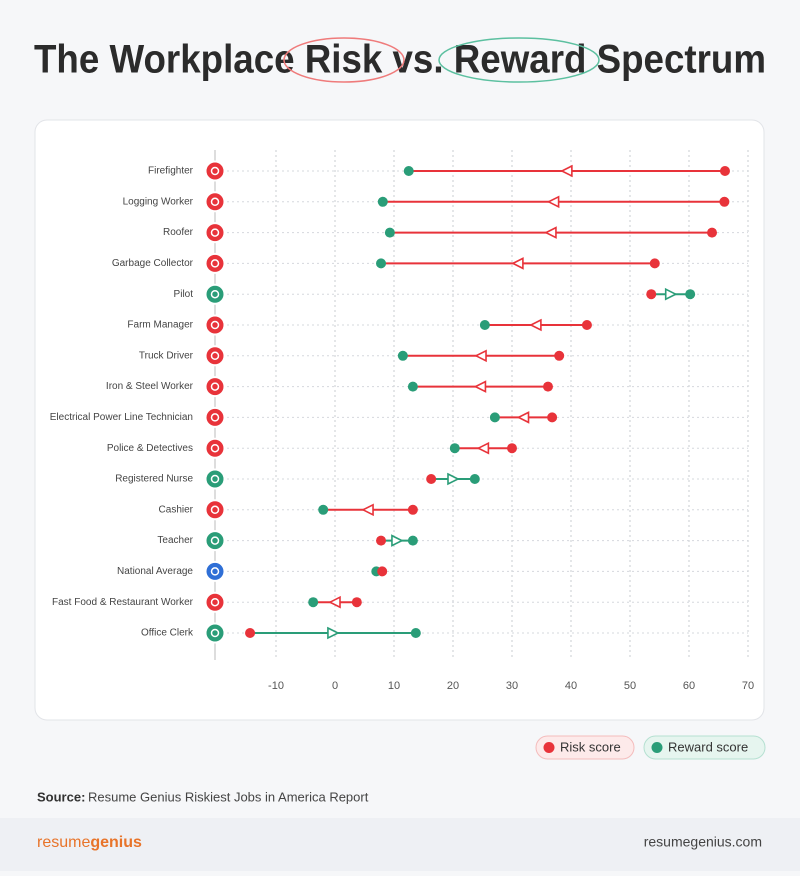  Describe the element at coordinates (61, 796) in the screenshot. I see `source-label: Source:` at that location.